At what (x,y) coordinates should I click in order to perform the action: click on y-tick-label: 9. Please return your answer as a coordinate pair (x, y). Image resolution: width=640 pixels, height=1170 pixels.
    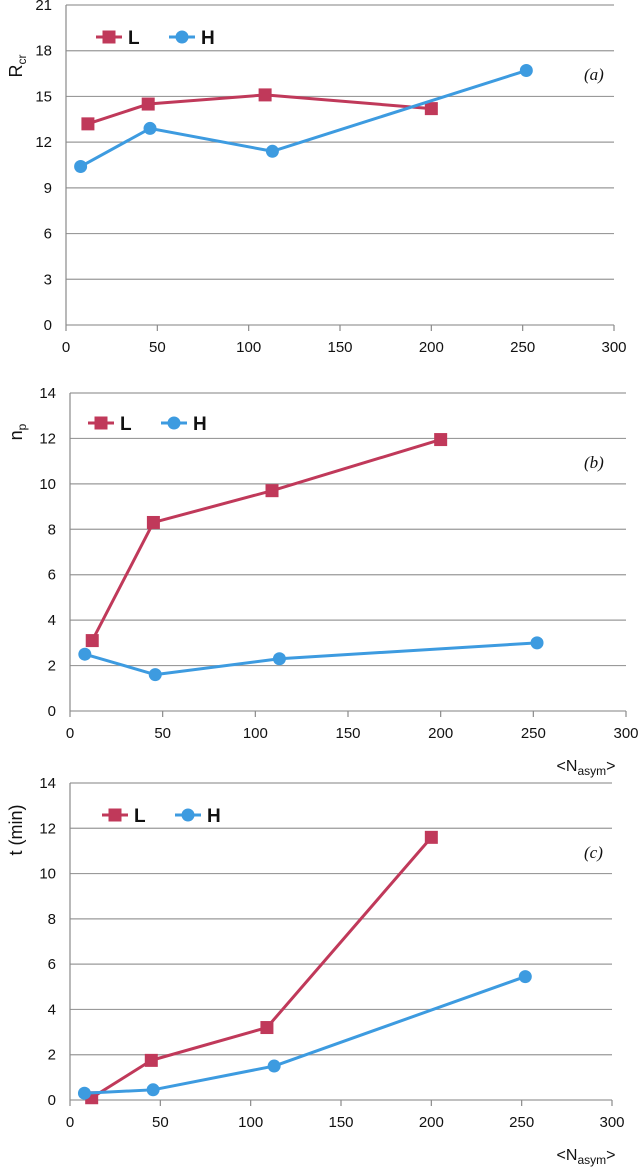
    Looking at the image, I should click on (48, 188).